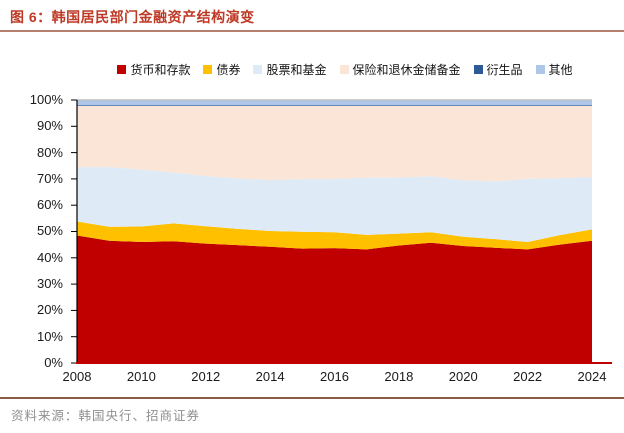 The image size is (624, 433). I want to click on y-axis-label: 90%, so click(49, 126).